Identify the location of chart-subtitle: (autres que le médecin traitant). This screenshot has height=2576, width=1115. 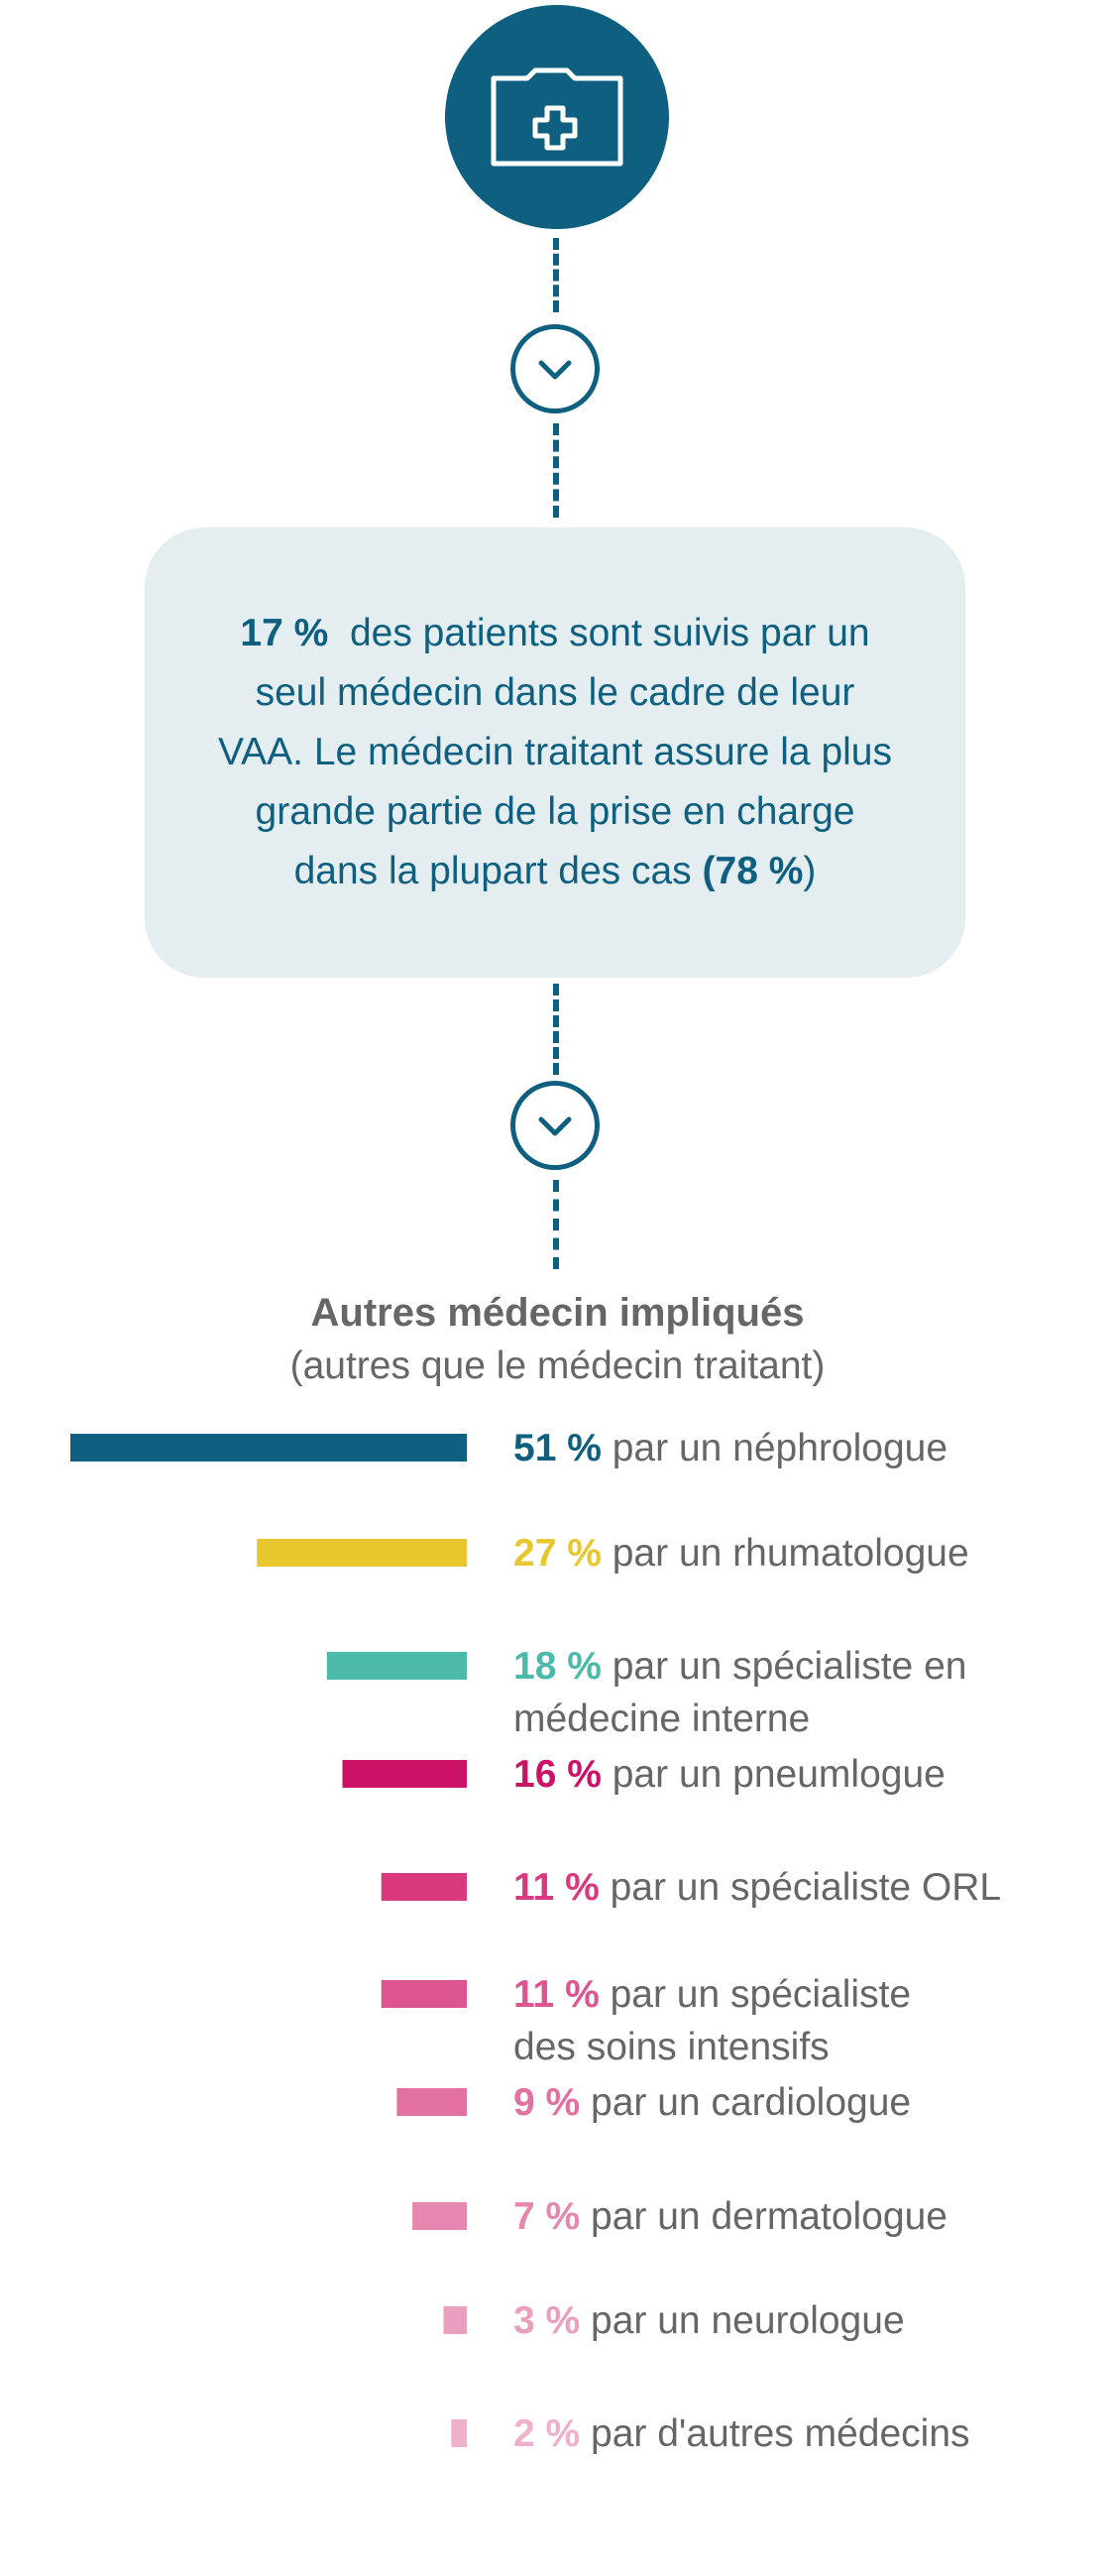
(557, 1366).